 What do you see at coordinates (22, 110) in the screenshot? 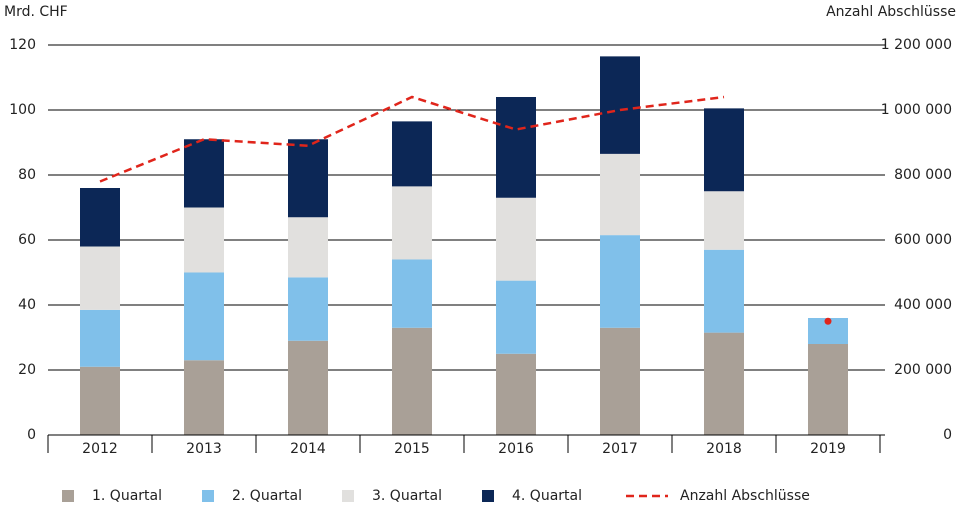
I see `y-tick-label: 100` at bounding box center [22, 110].